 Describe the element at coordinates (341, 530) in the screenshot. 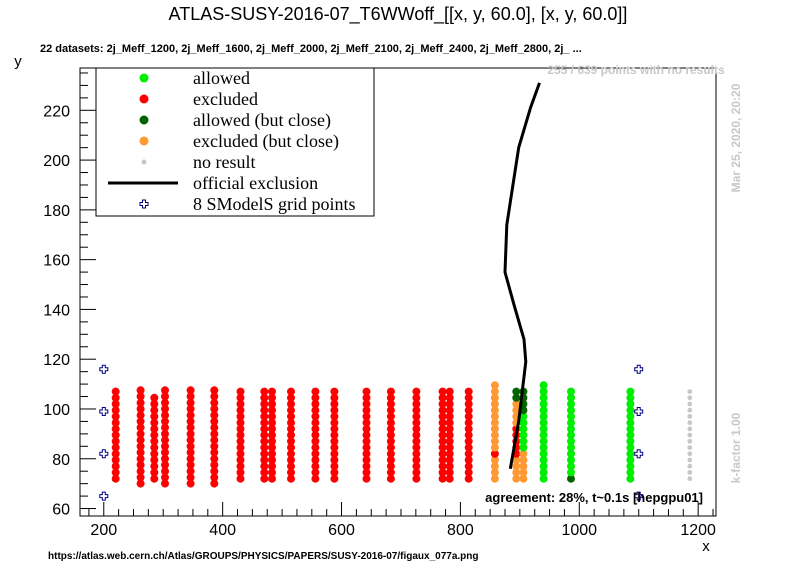

I see `x-tick-label: 600` at that location.